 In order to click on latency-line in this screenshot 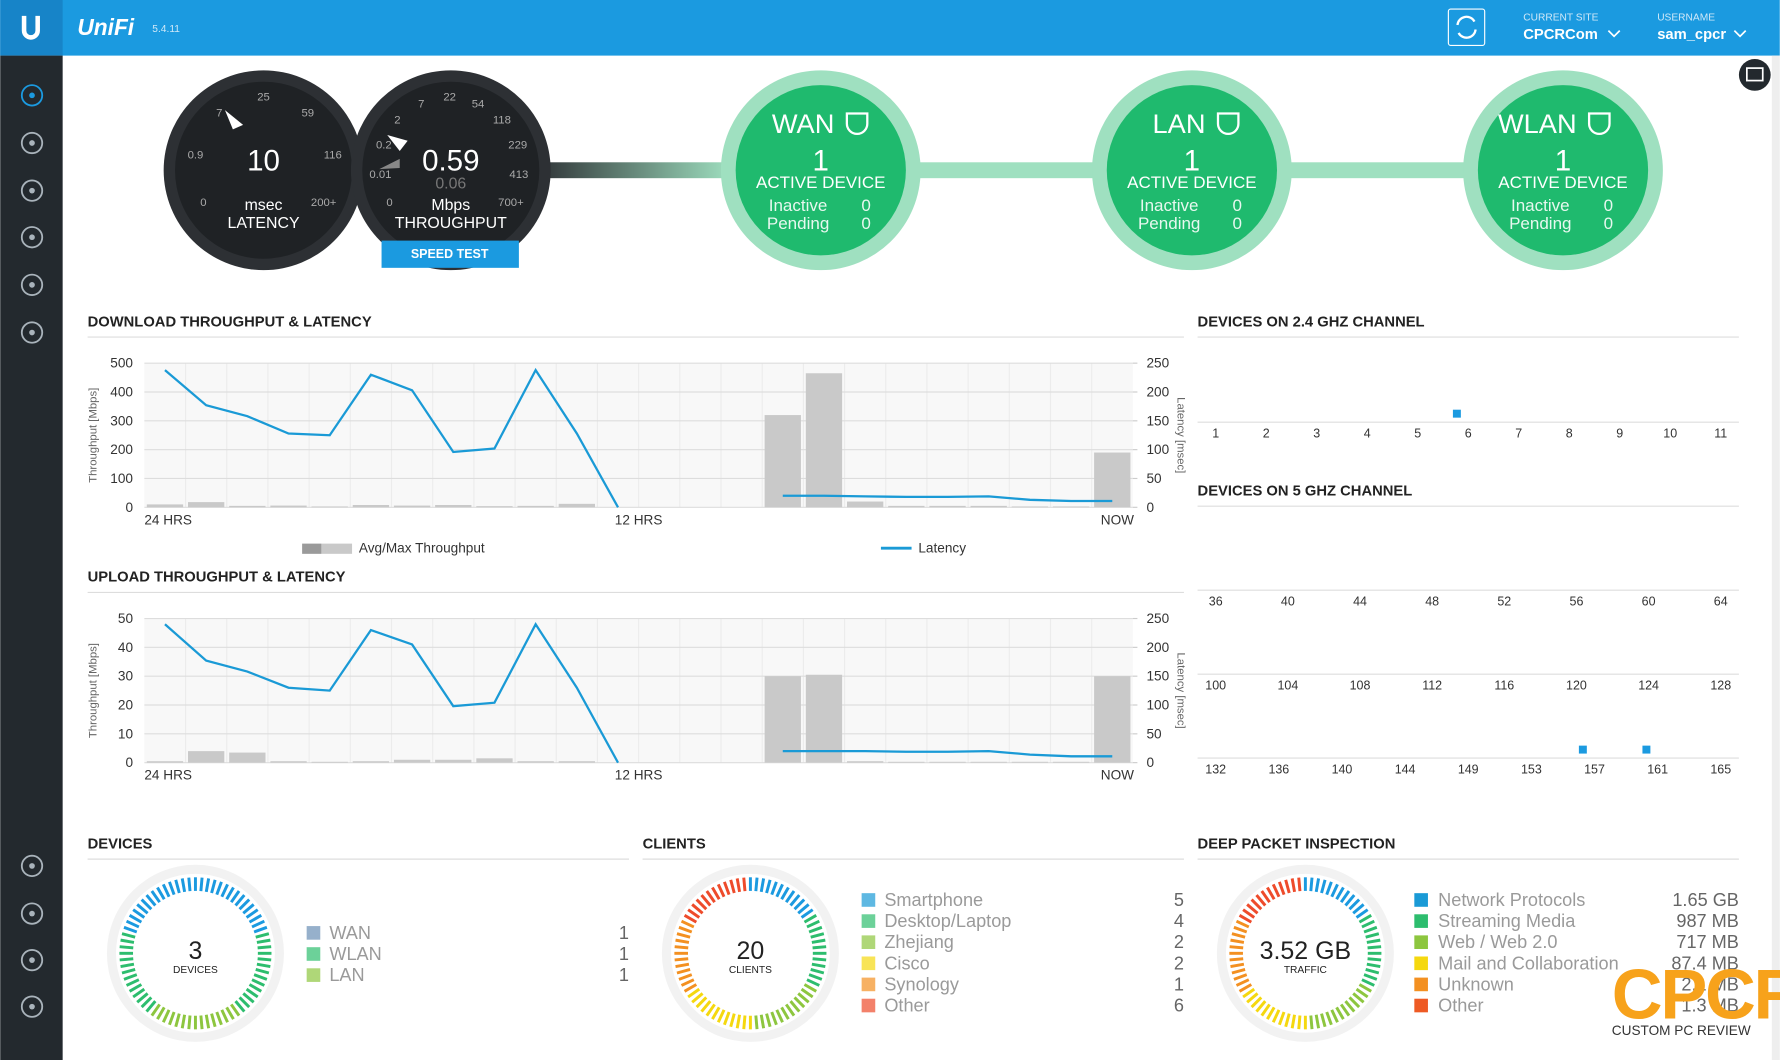, I will do `click(638, 693)`.